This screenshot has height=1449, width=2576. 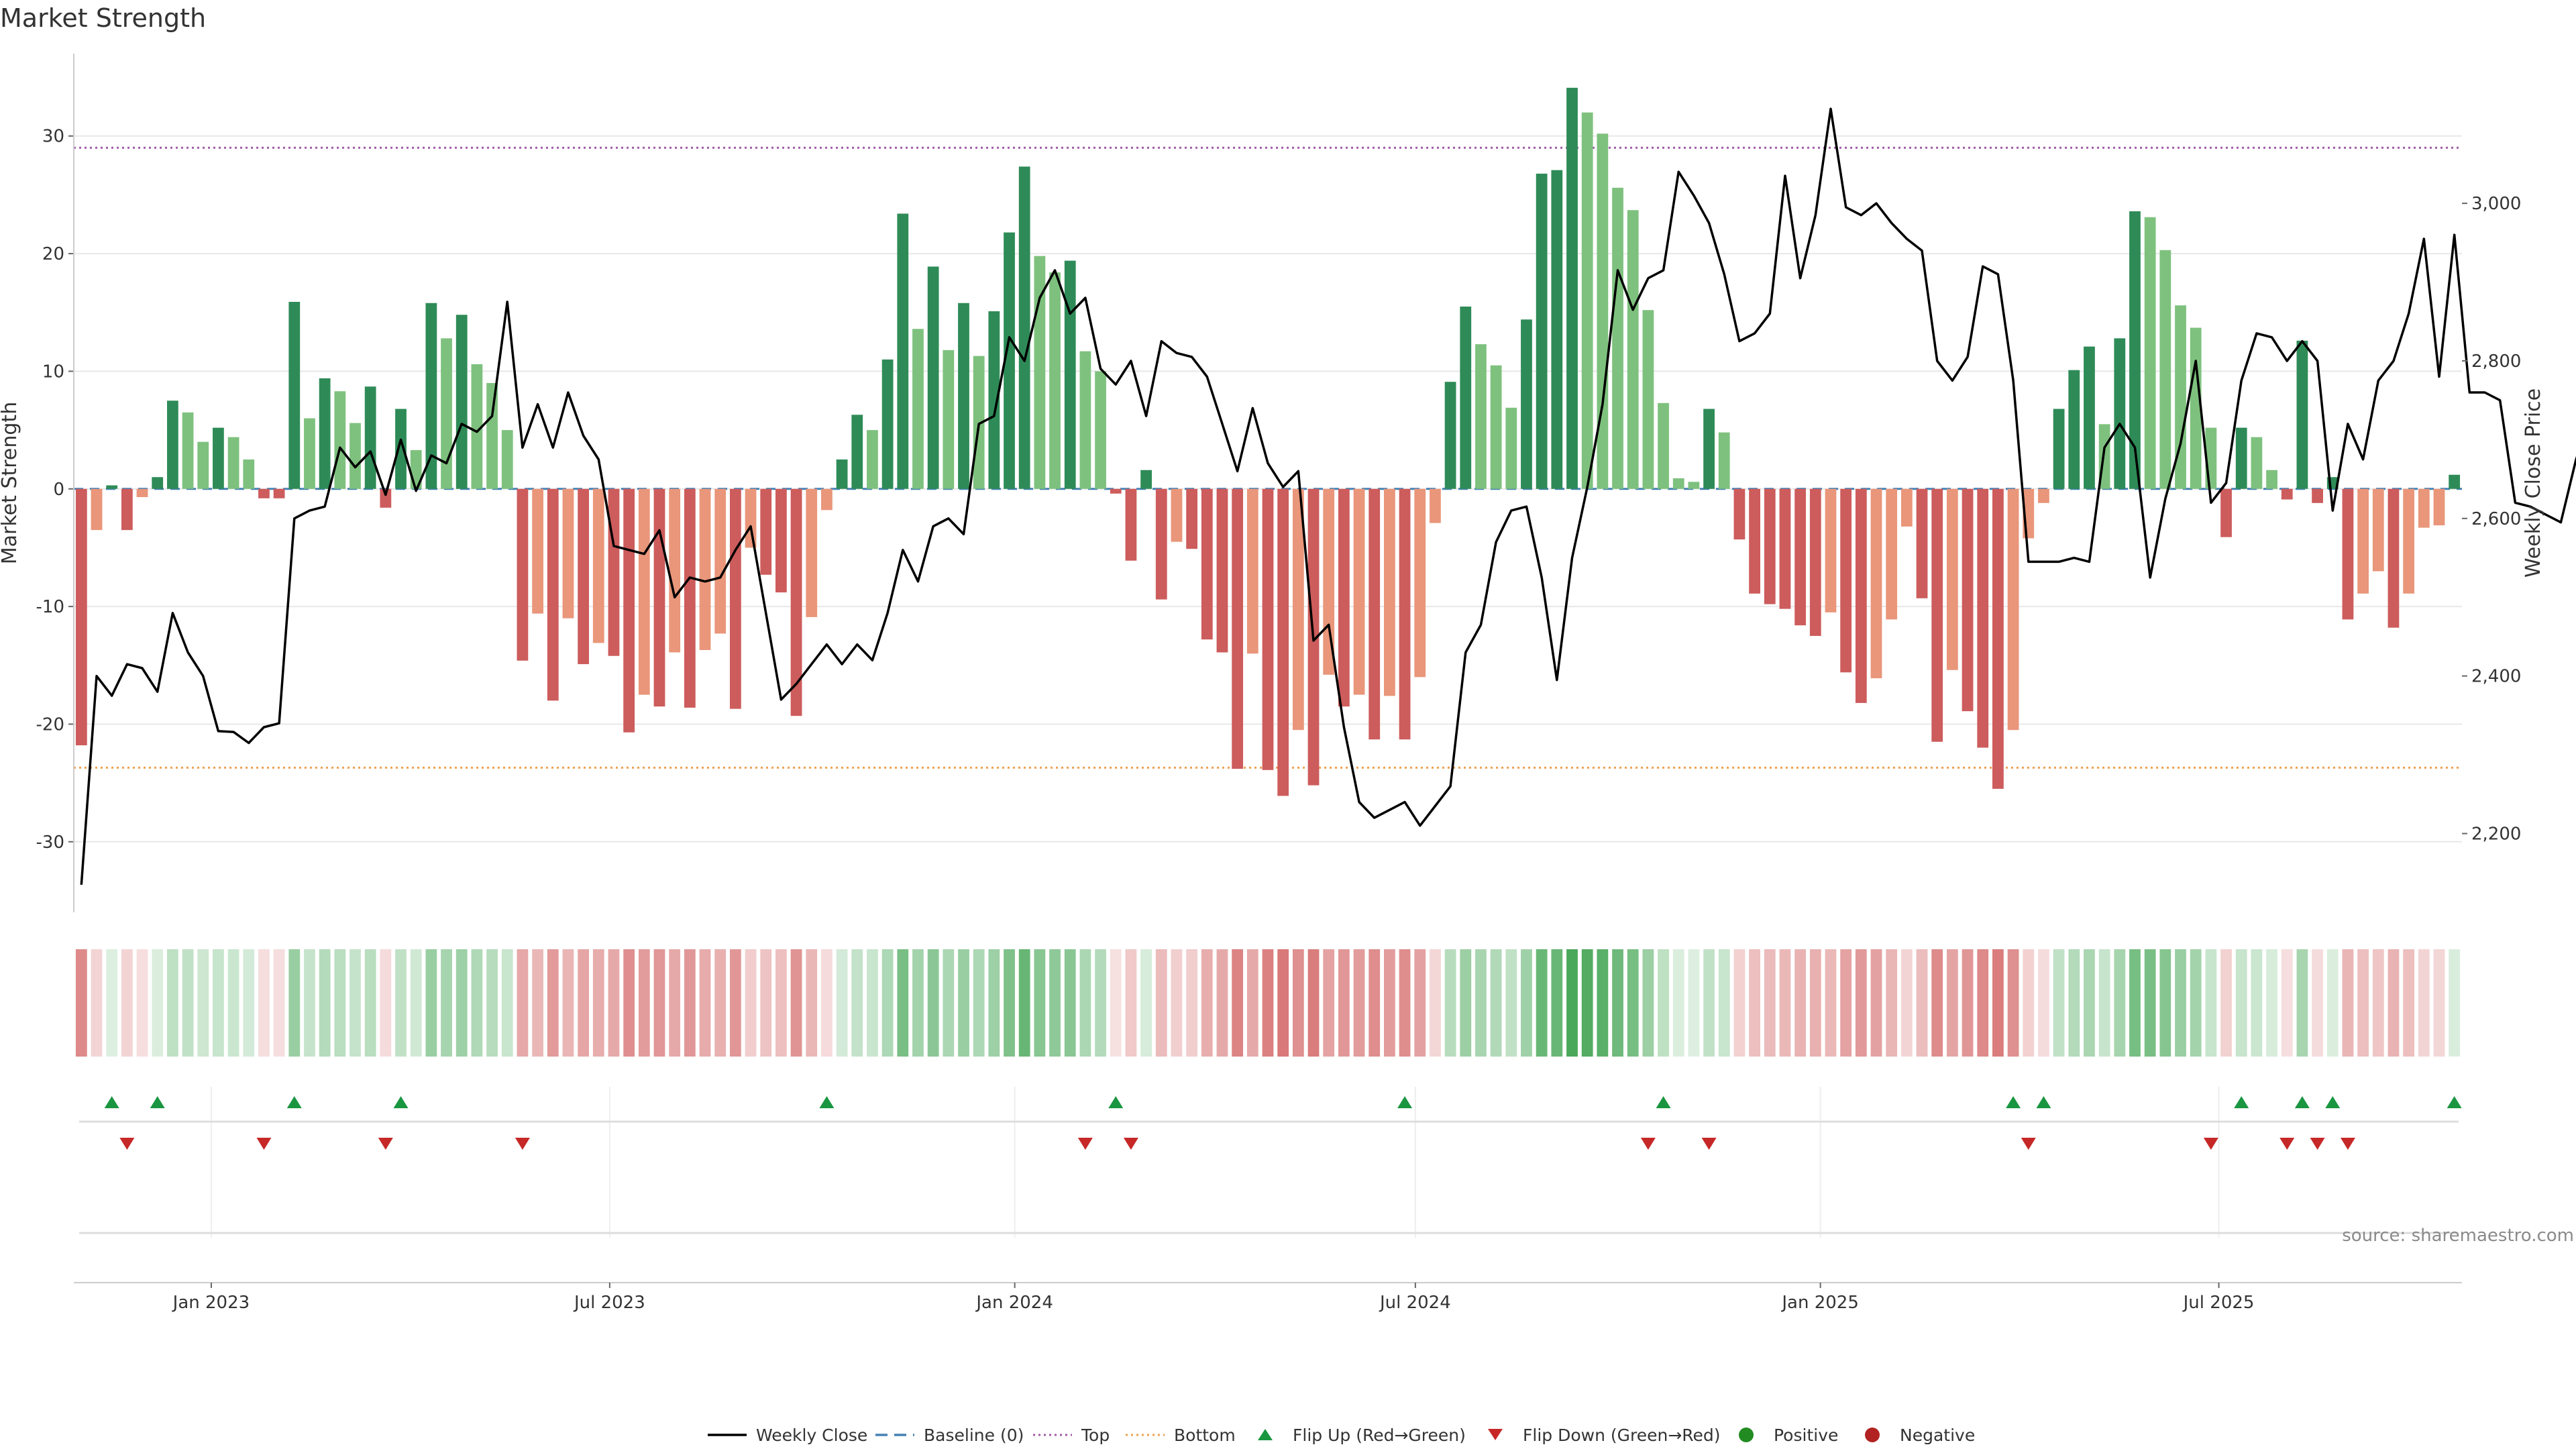 What do you see at coordinates (609, 1303) in the screenshot?
I see `x-tick-label: Jul 2023` at bounding box center [609, 1303].